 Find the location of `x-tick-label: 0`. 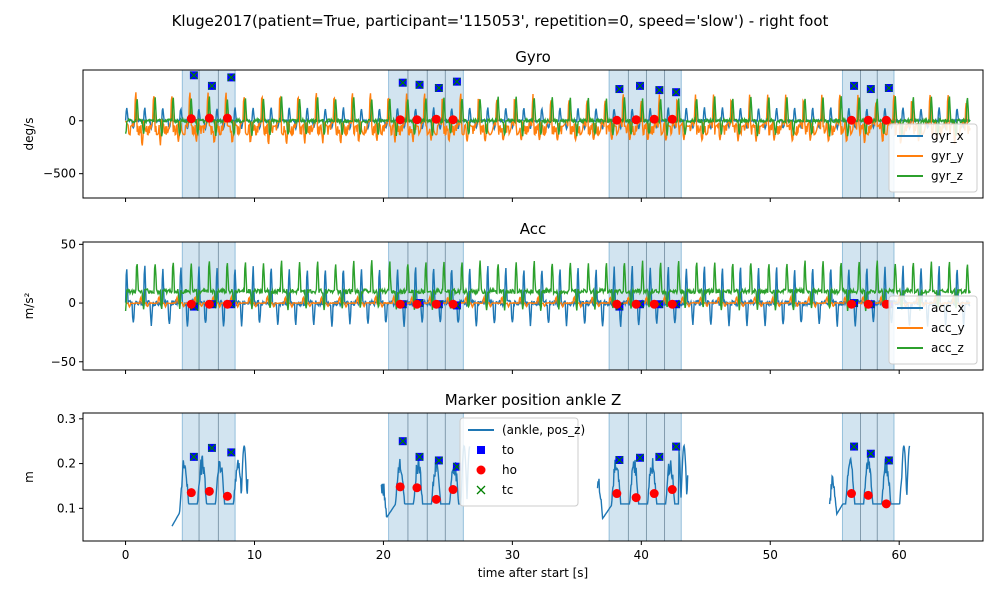

x-tick-label: 0 is located at coordinates (126, 555).